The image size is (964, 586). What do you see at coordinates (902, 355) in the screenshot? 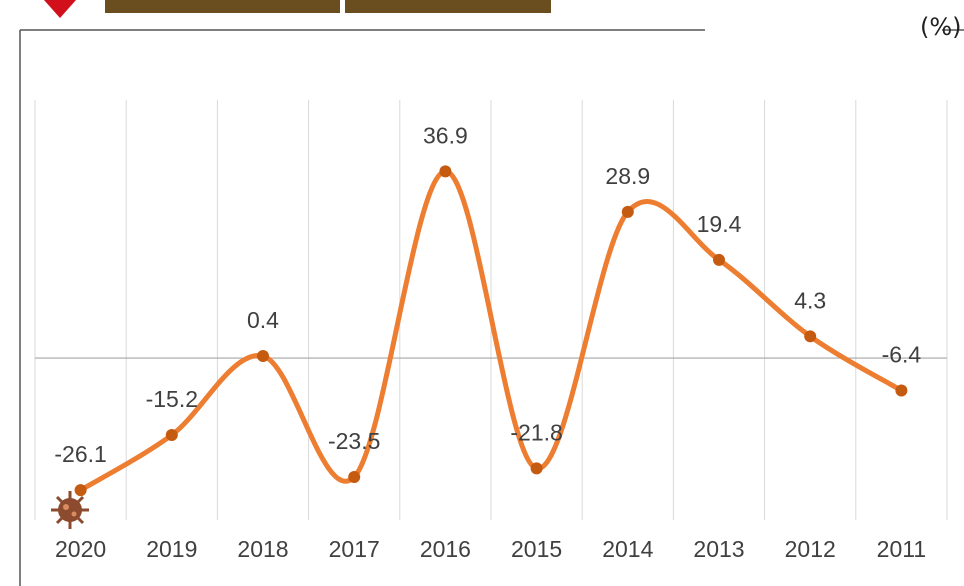
I see `data-label: -6.4` at bounding box center [902, 355].